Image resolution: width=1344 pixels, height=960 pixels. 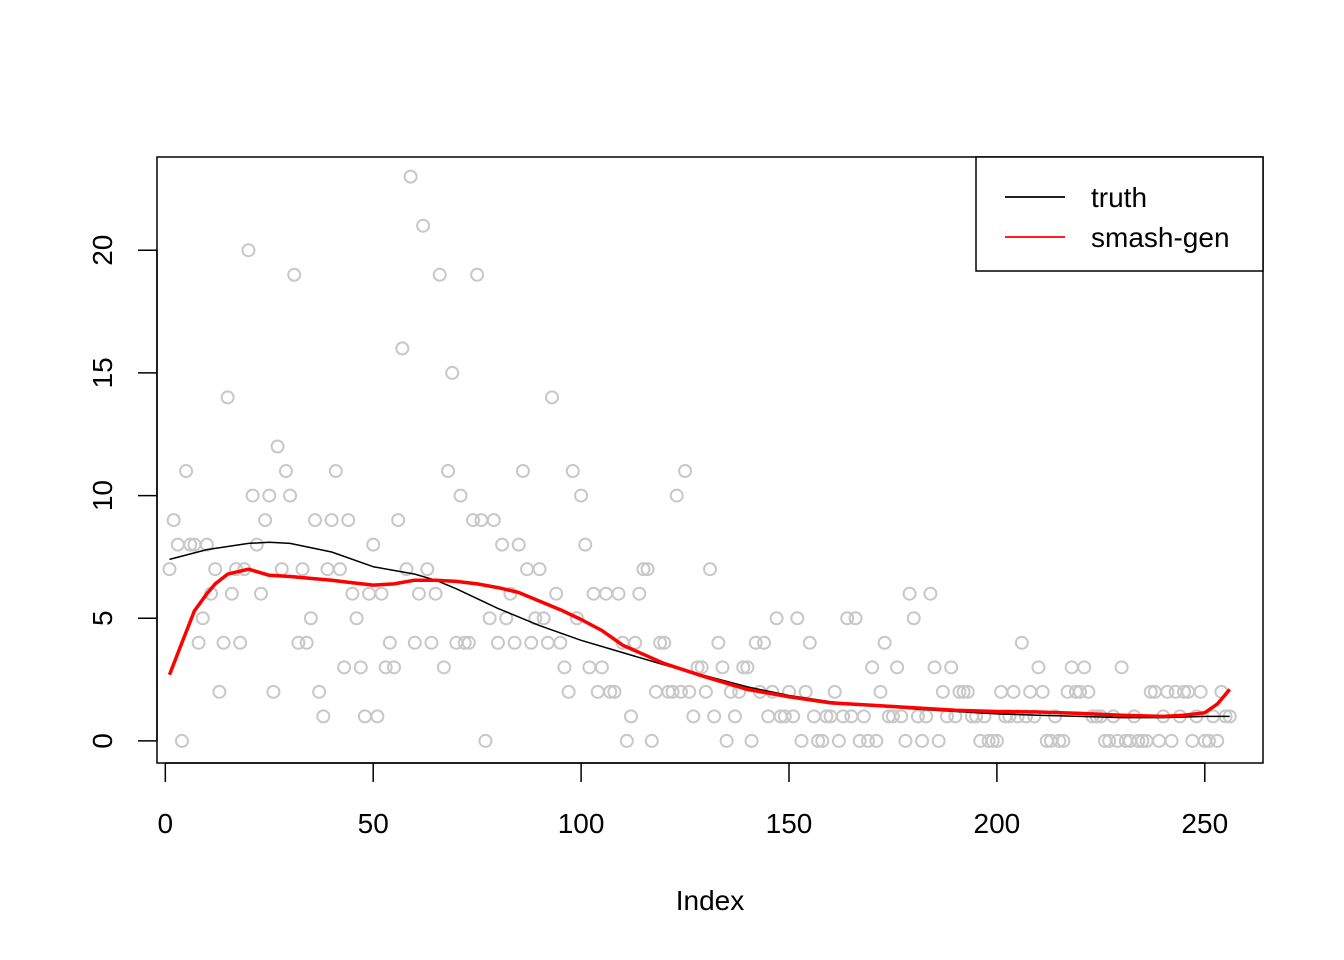 What do you see at coordinates (102, 495) in the screenshot?
I see `y-tick-label: 10` at bounding box center [102, 495].